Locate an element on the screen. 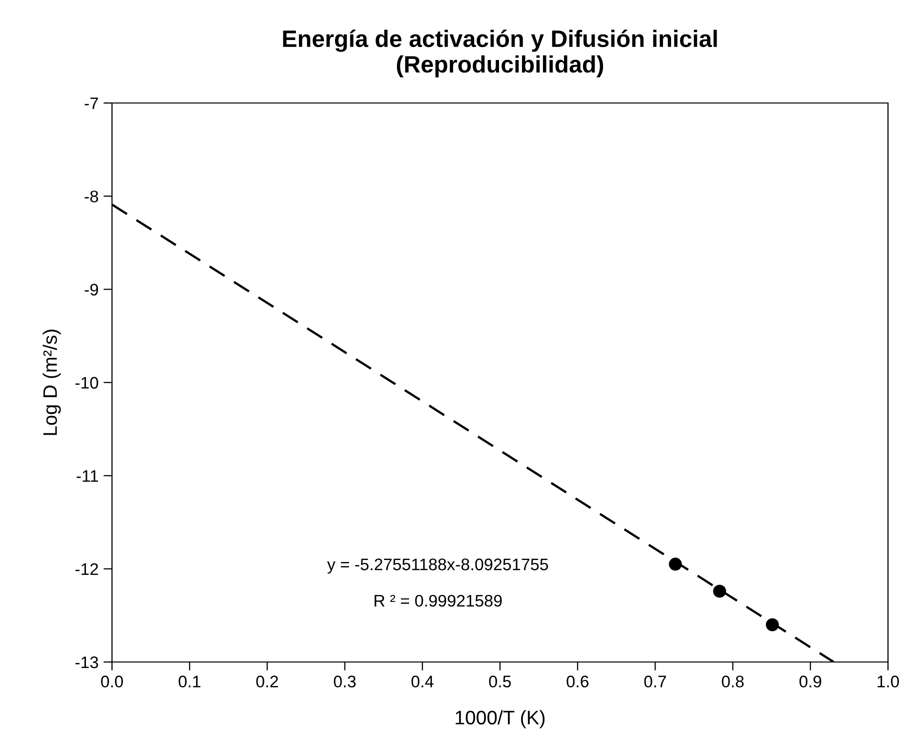 The width and height of the screenshot is (907, 754). annotation: y = -5.27551188x-8.09251755 is located at coordinates (437, 566).